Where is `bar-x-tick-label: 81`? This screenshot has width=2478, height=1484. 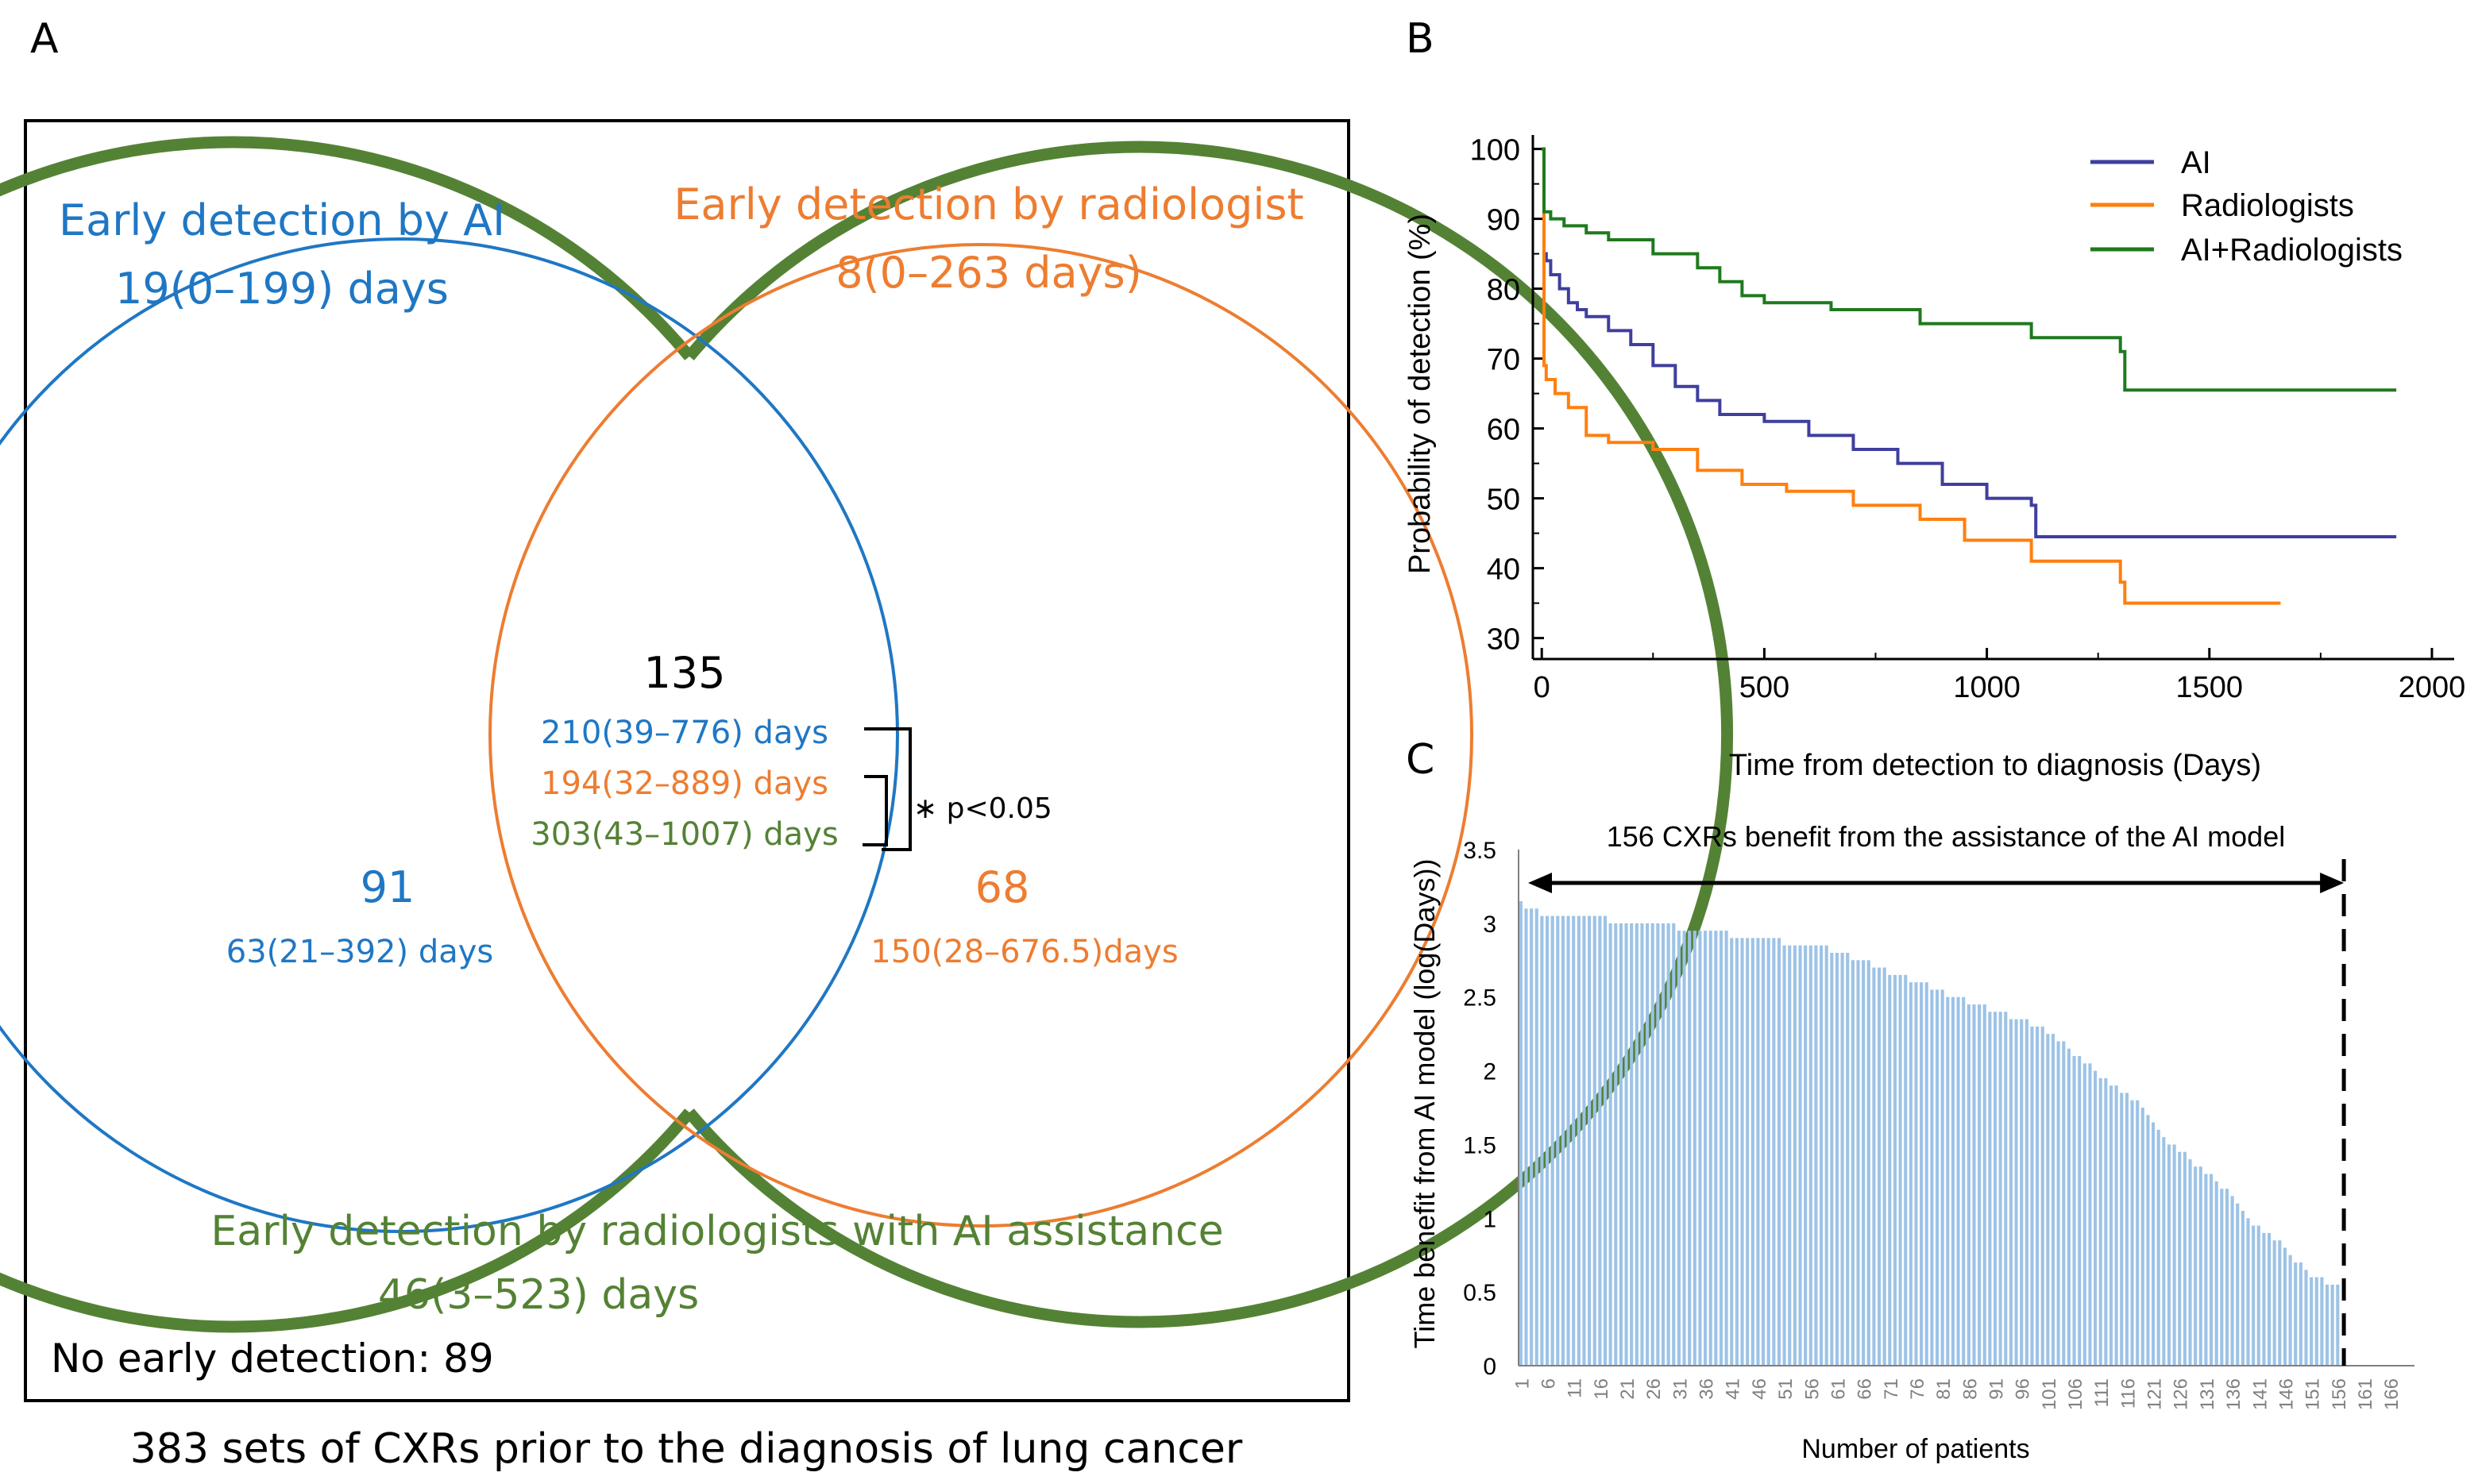 bar-x-tick-label: 81 is located at coordinates (1944, 1389).